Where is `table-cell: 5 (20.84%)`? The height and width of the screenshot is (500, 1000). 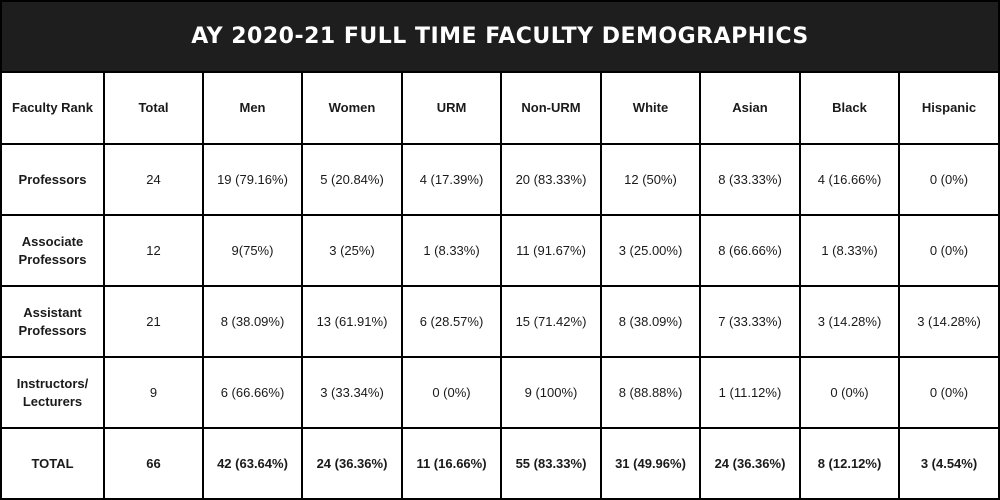
table-cell: 5 (20.84%) is located at coordinates (352, 179).